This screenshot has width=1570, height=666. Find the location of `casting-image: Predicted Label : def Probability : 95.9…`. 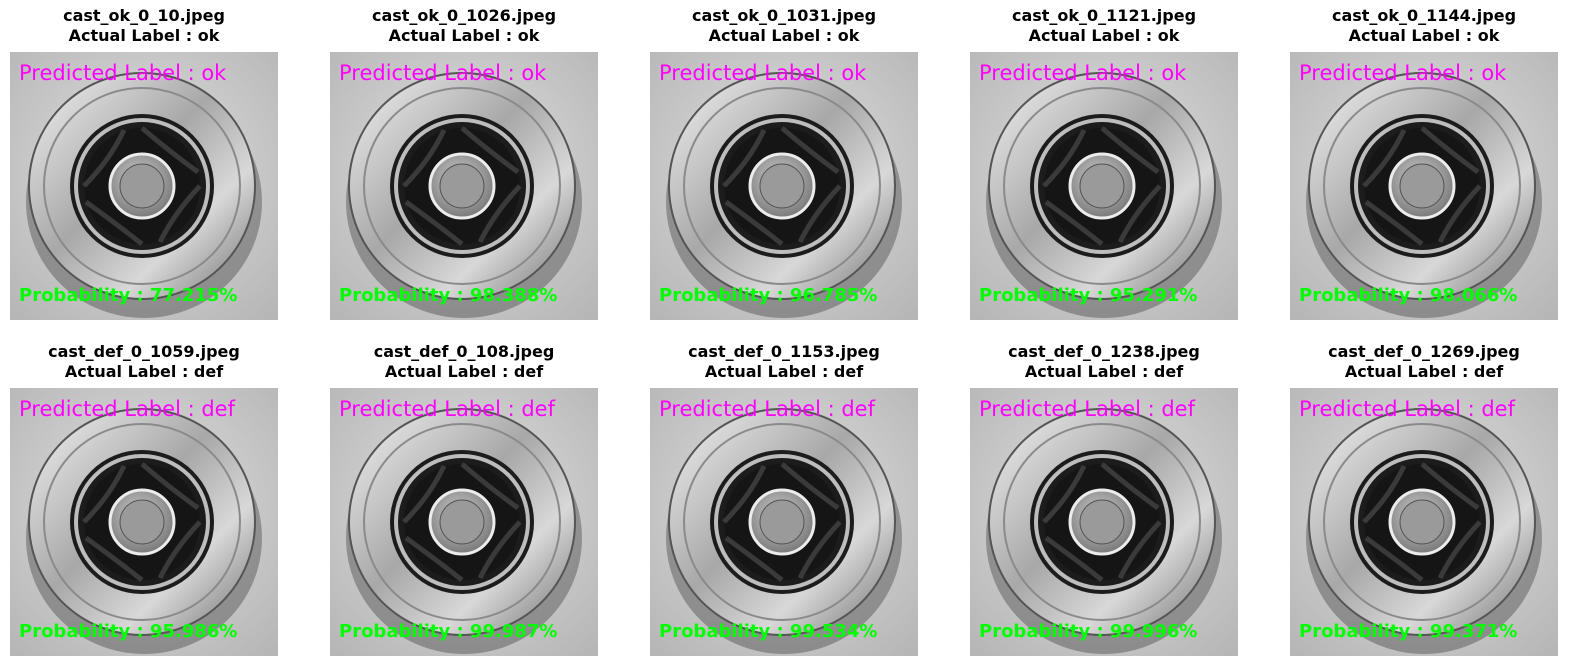

casting-image: Predicted Label : def Probability : 95.9… is located at coordinates (144, 522).